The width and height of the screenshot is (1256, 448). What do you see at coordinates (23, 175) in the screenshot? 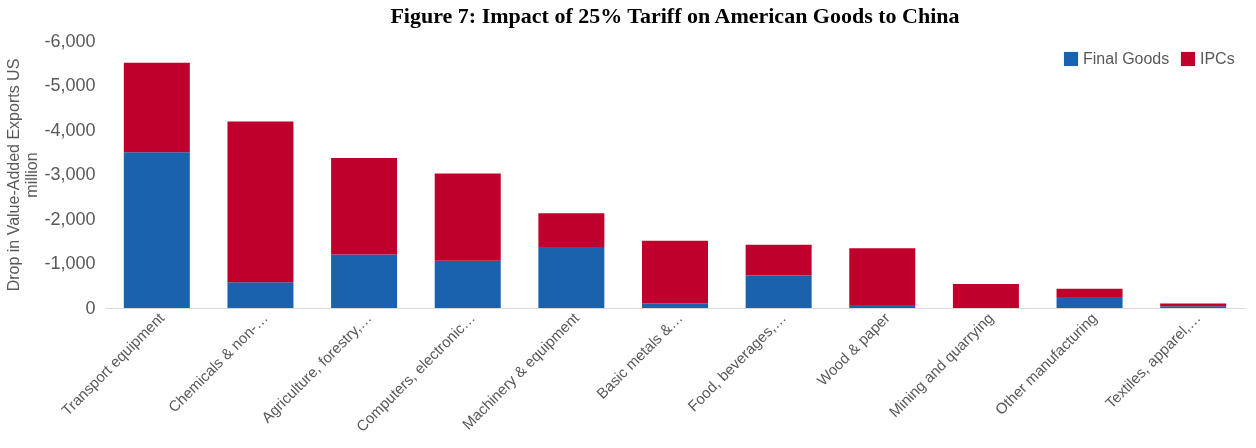
I see `y-axis-title: Drop in Value-Added Exports US million` at bounding box center [23, 175].